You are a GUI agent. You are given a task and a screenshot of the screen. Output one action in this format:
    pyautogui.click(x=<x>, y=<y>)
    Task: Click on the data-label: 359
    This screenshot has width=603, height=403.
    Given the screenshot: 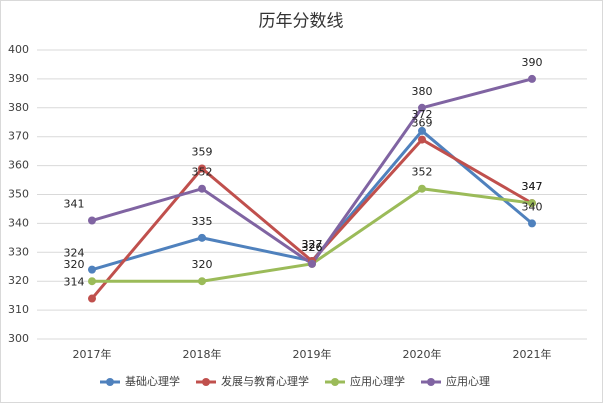 What is the action you would take?
    pyautogui.click(x=202, y=151)
    